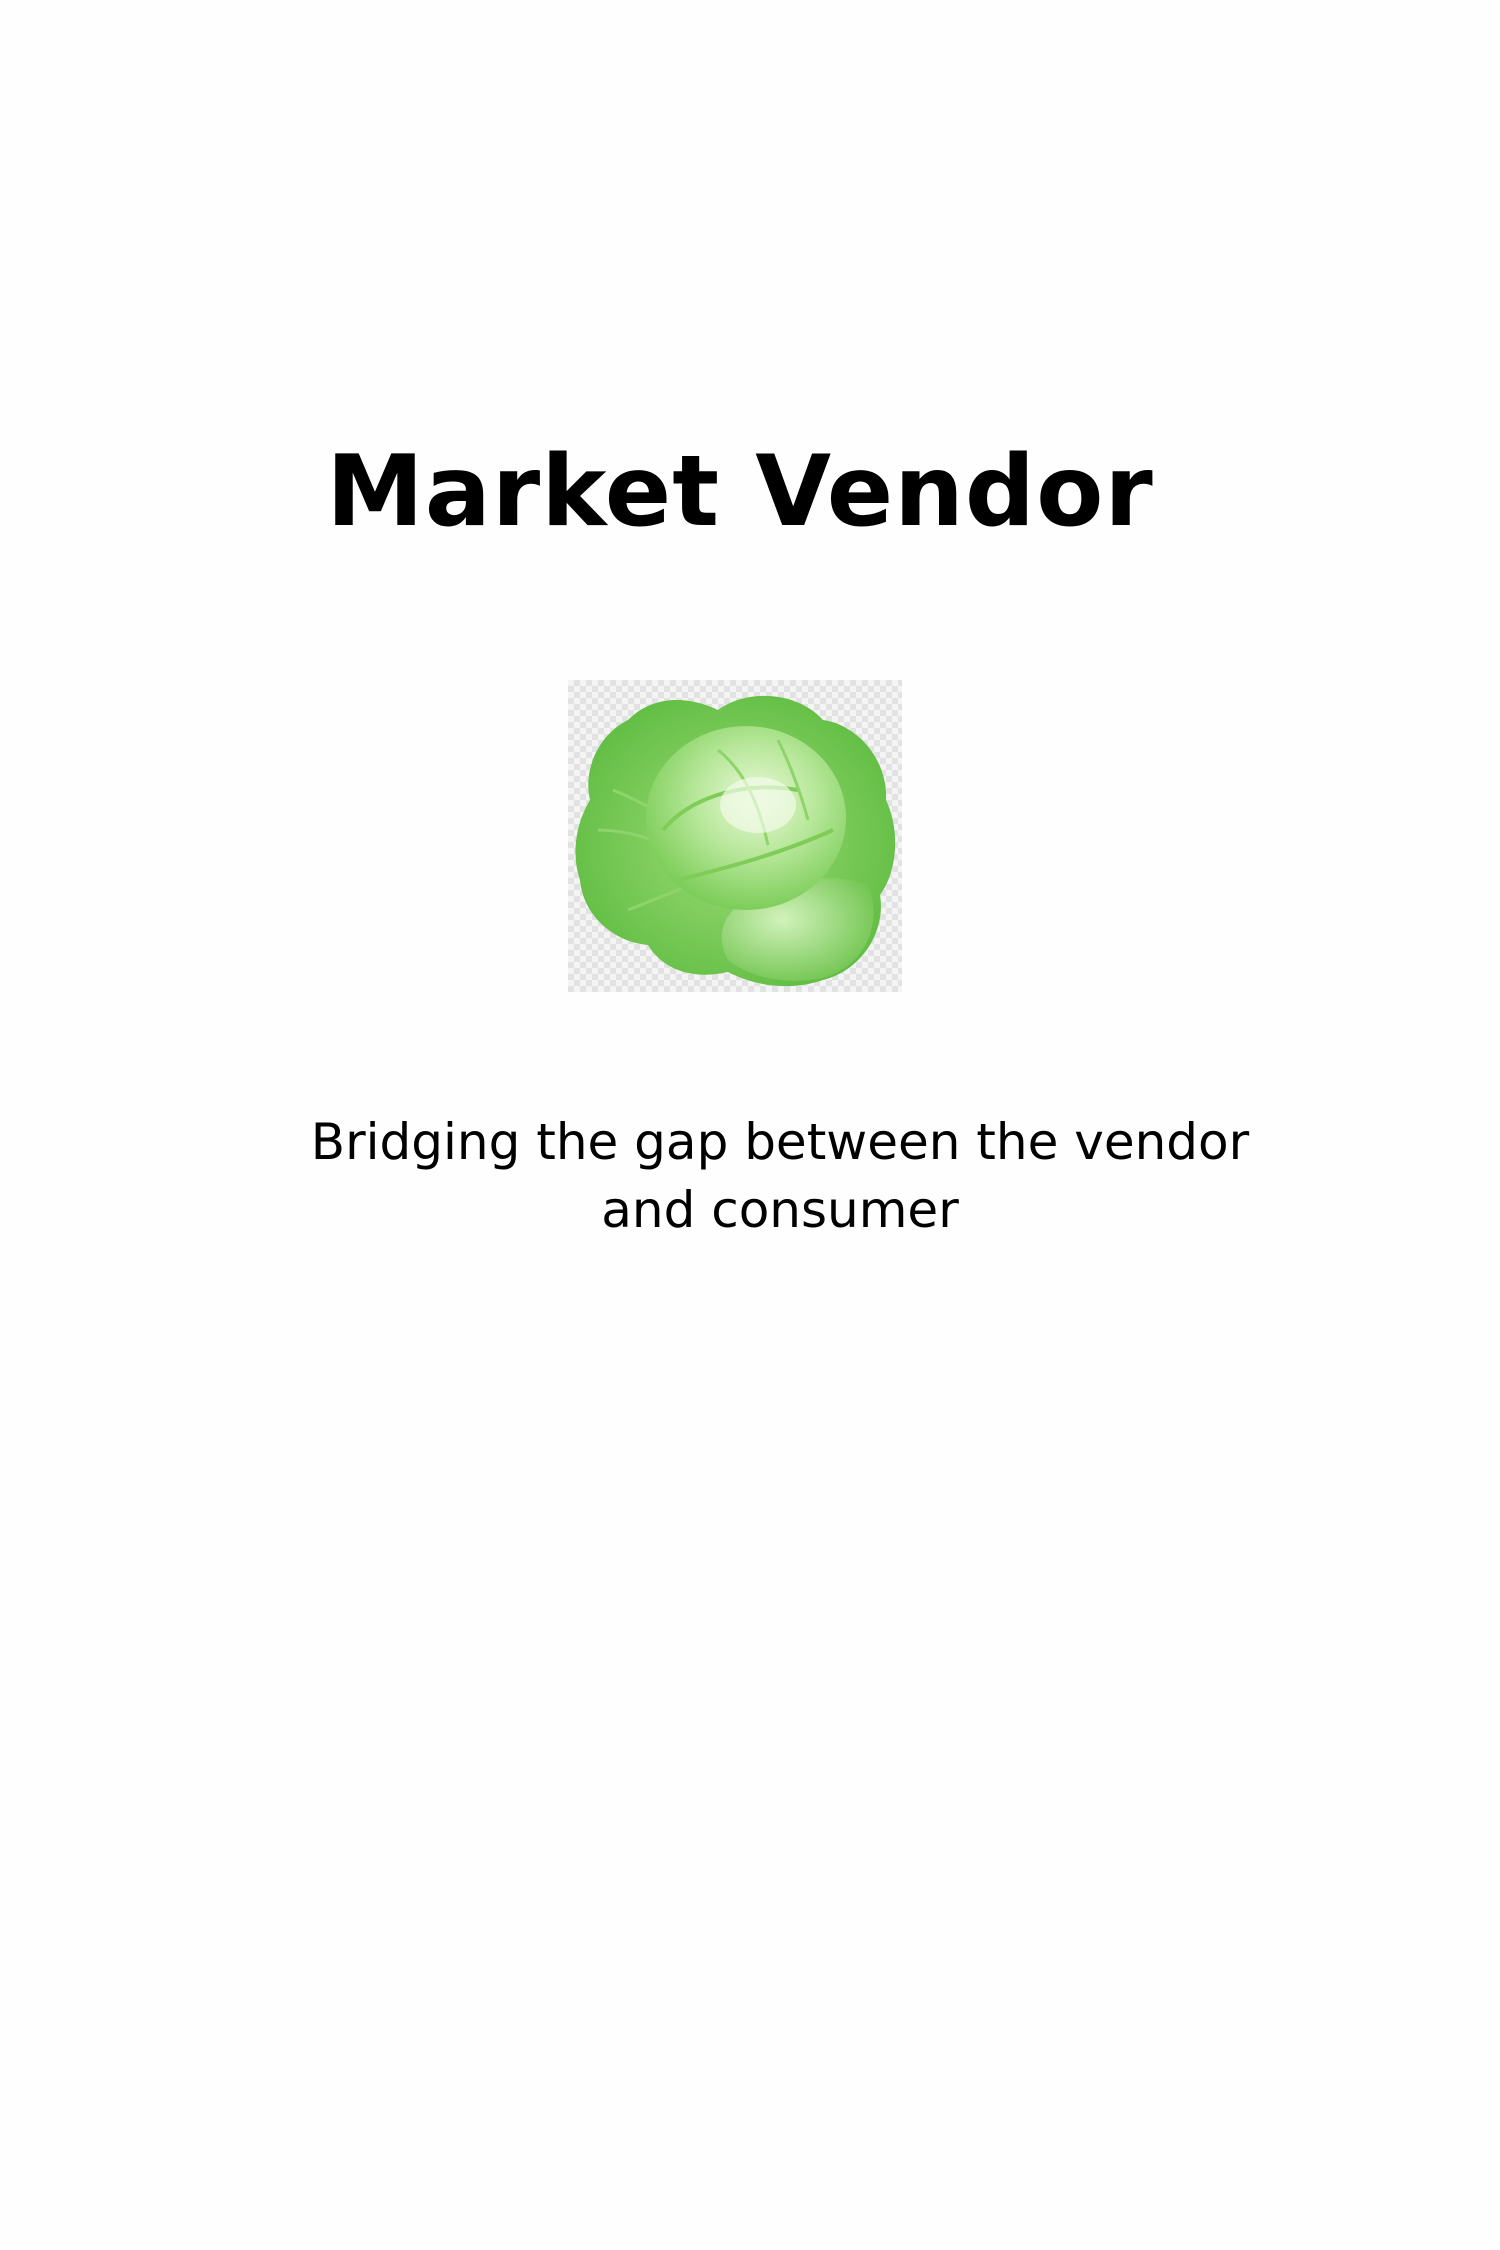 The image size is (1500, 2250). What do you see at coordinates (735, 836) in the screenshot?
I see `cabbage-icon` at bounding box center [735, 836].